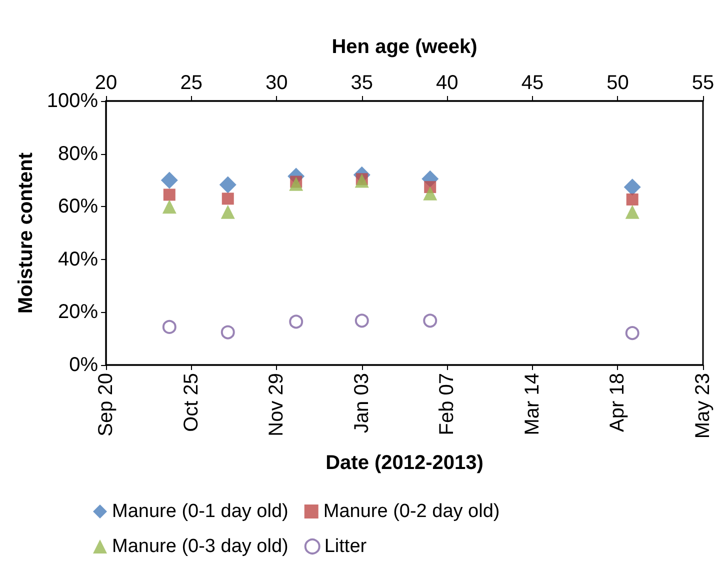 The image size is (727, 573). What do you see at coordinates (346, 546) in the screenshot?
I see `legend-label: Litter` at bounding box center [346, 546].